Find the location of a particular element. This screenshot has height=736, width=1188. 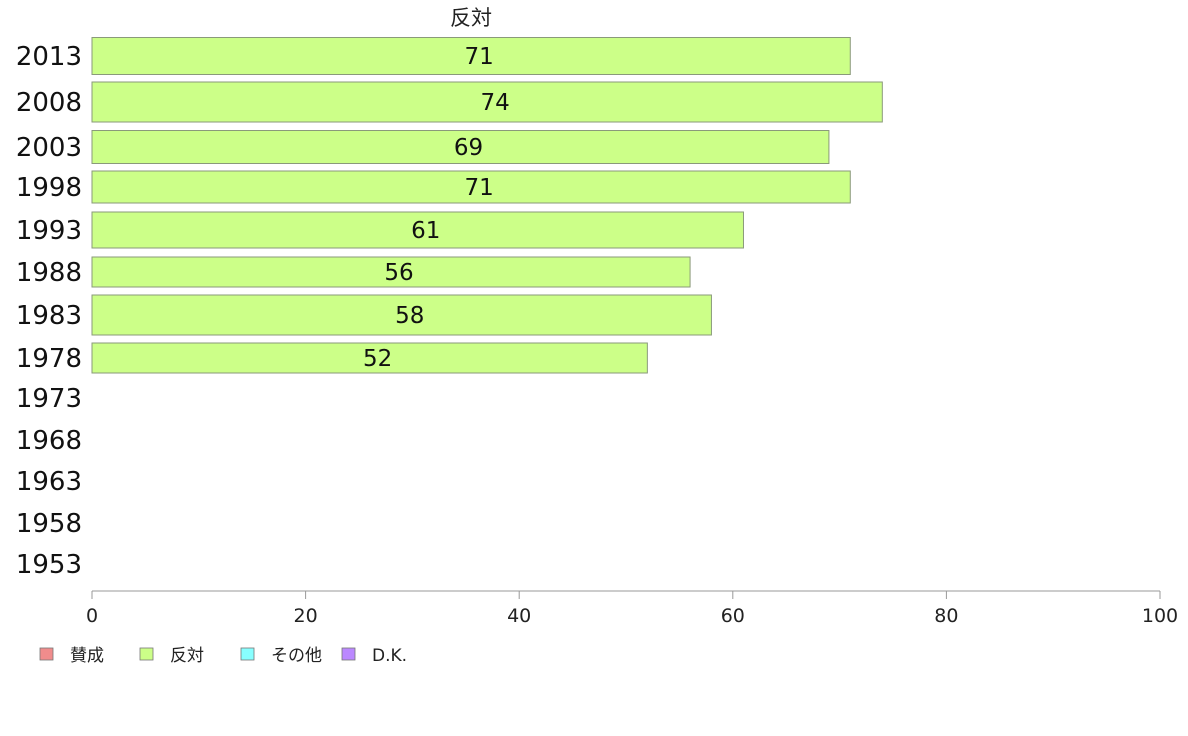

bar-2003 is located at coordinates (460, 147).